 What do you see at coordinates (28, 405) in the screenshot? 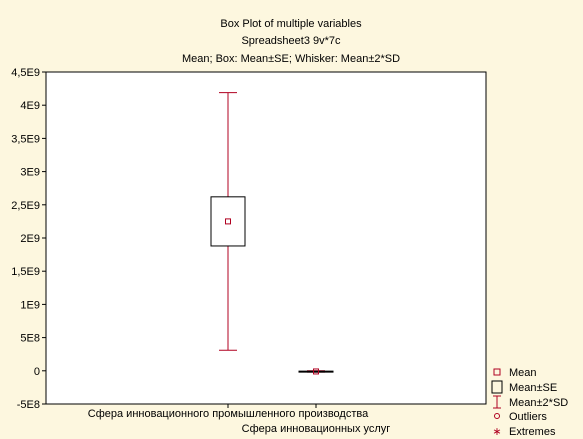
I see `y-tick-label: -5E8` at bounding box center [28, 405].